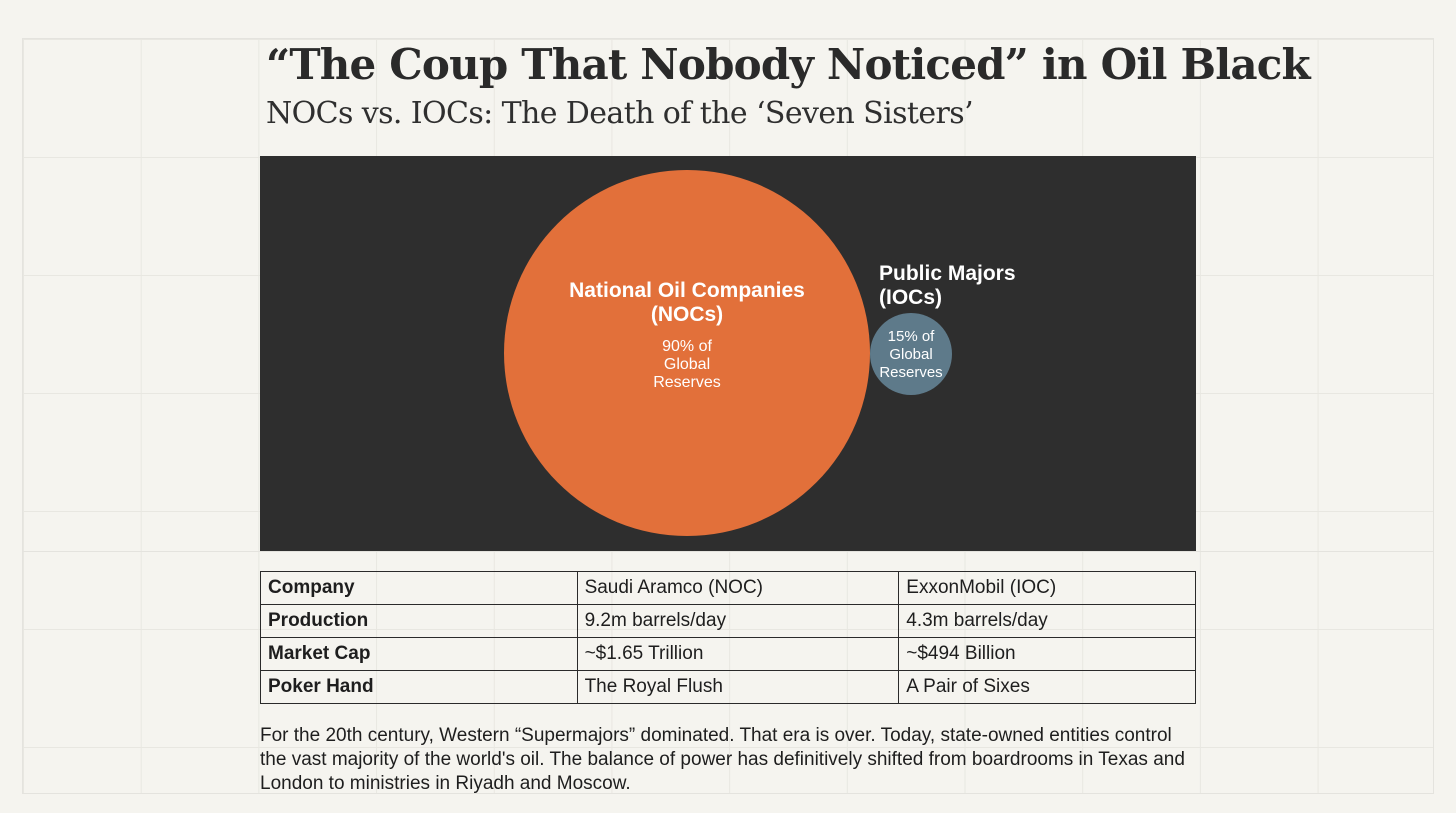 The width and height of the screenshot is (1456, 813). What do you see at coordinates (910, 372) in the screenshot?
I see `ioc-value-line3: Reserves` at bounding box center [910, 372].